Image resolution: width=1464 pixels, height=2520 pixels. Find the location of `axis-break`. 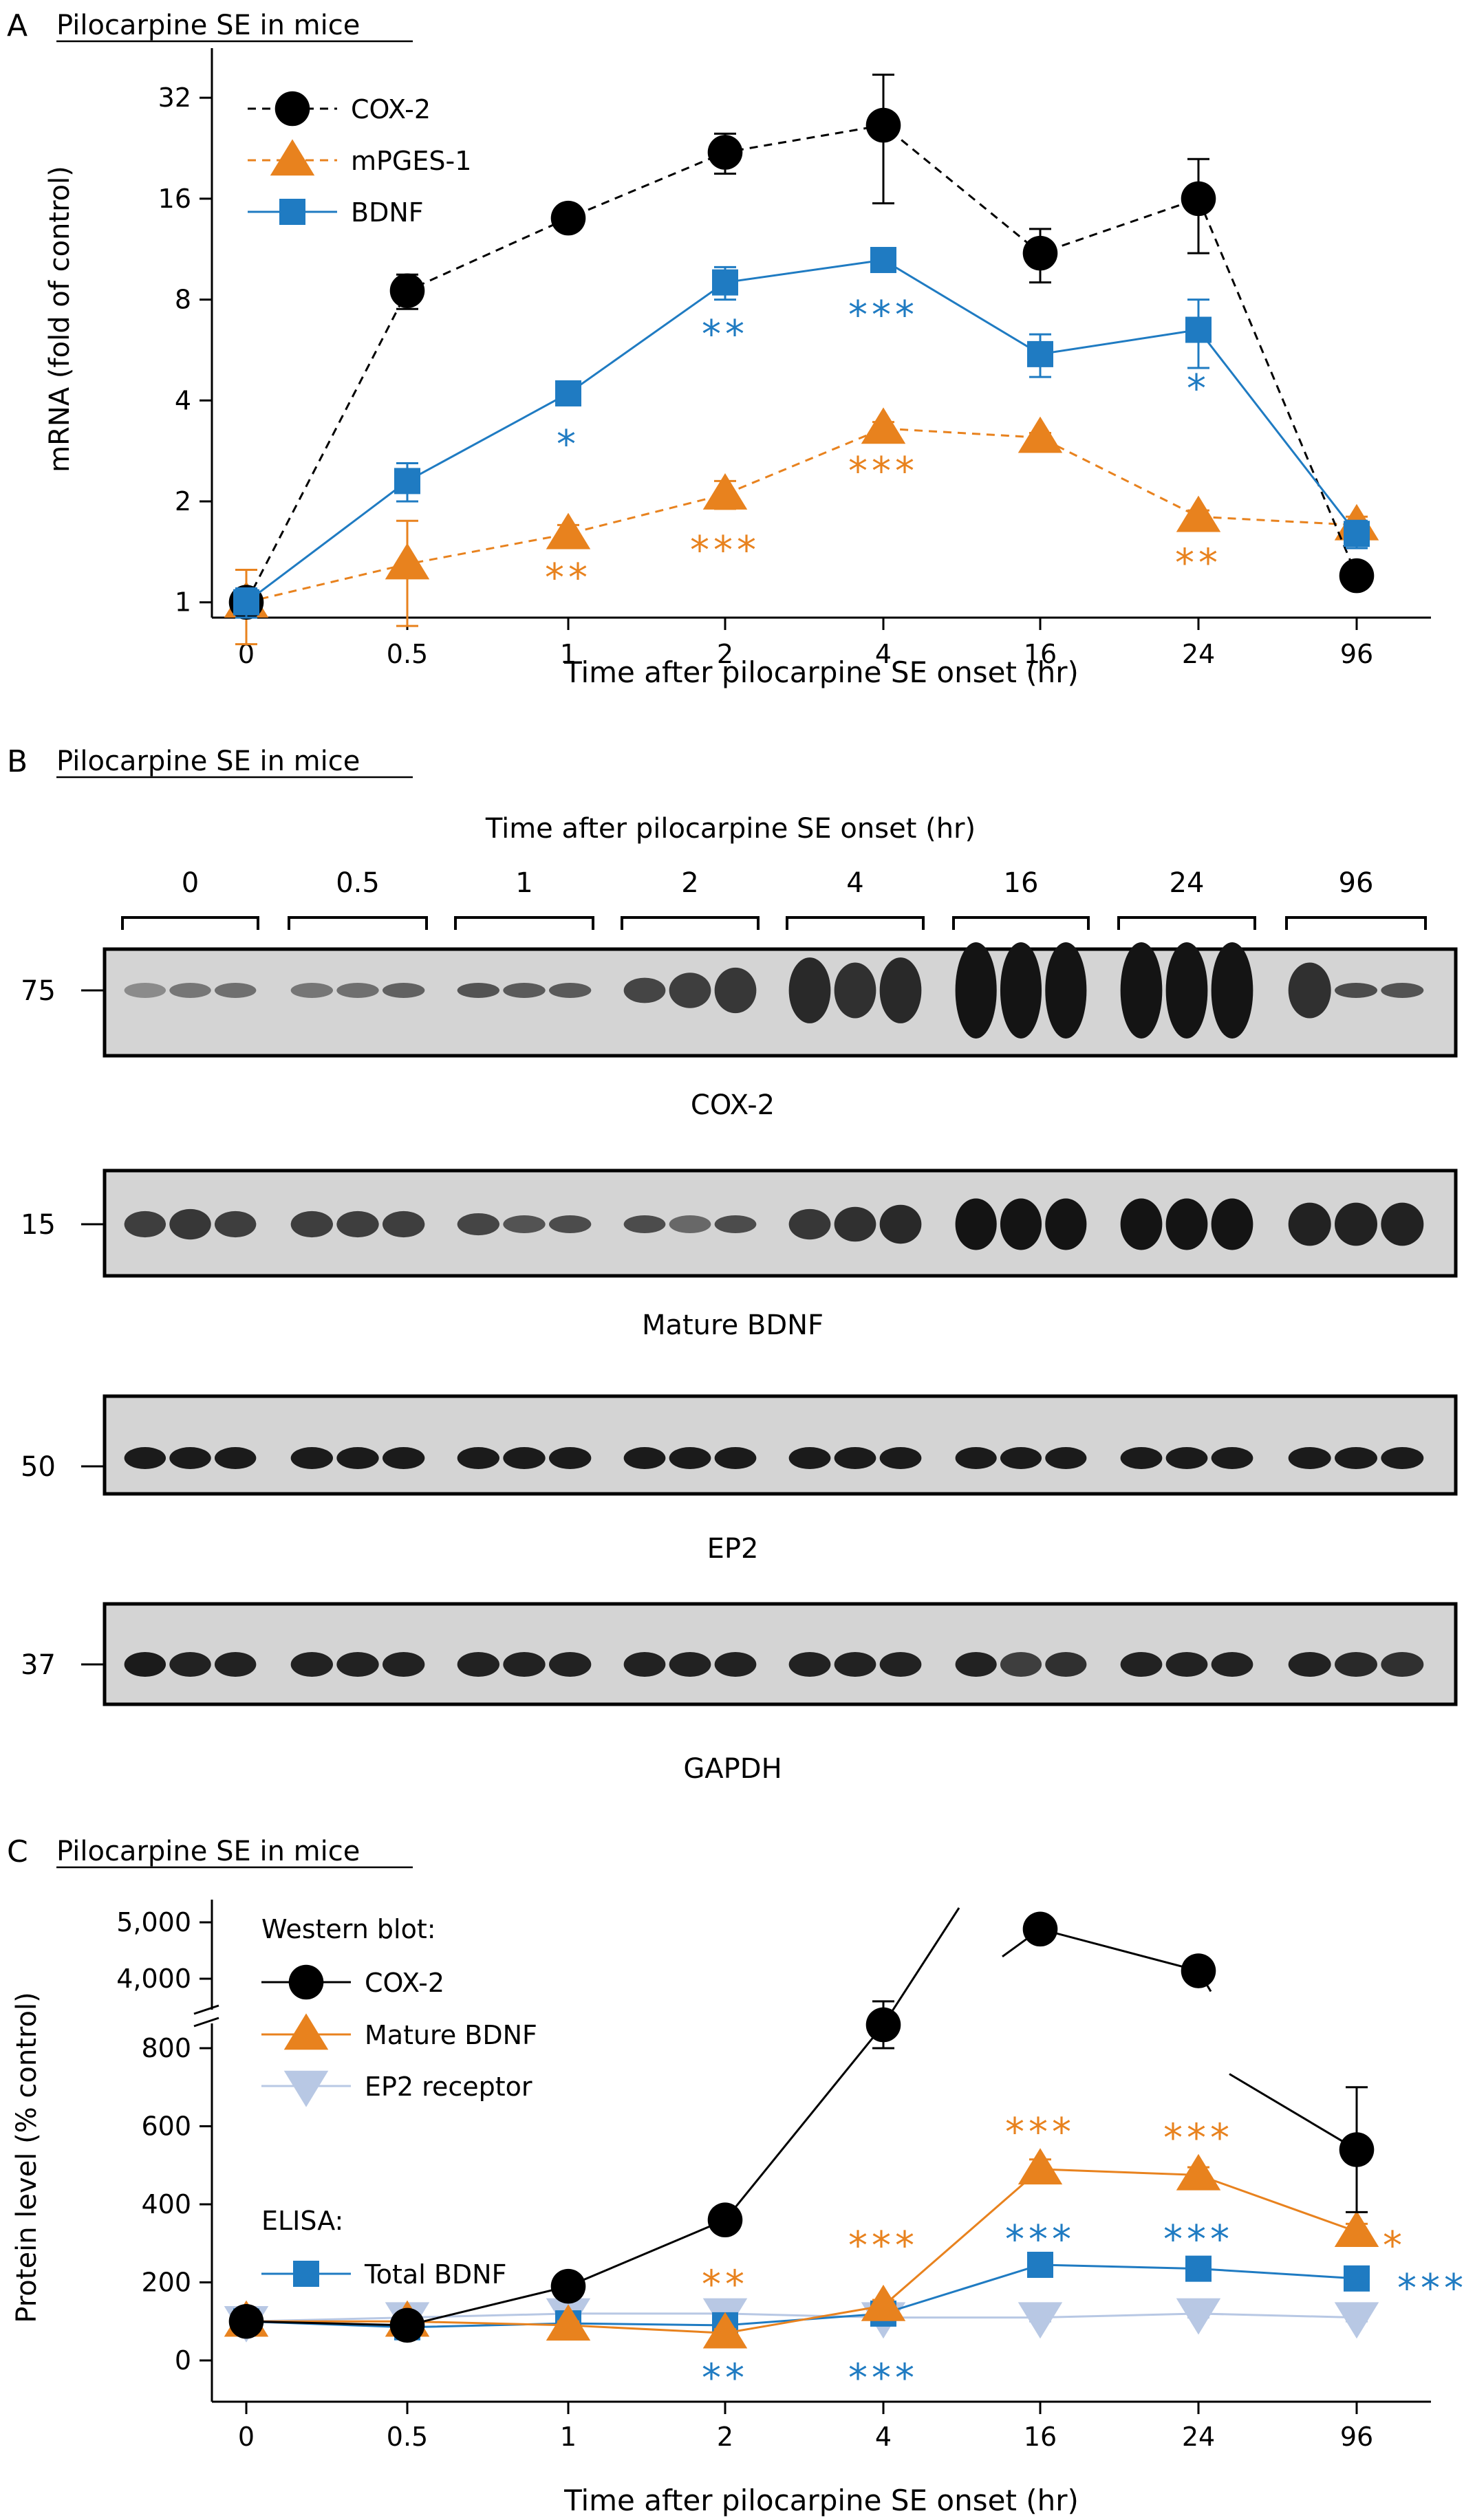

axis-break is located at coordinates (206, 2009).